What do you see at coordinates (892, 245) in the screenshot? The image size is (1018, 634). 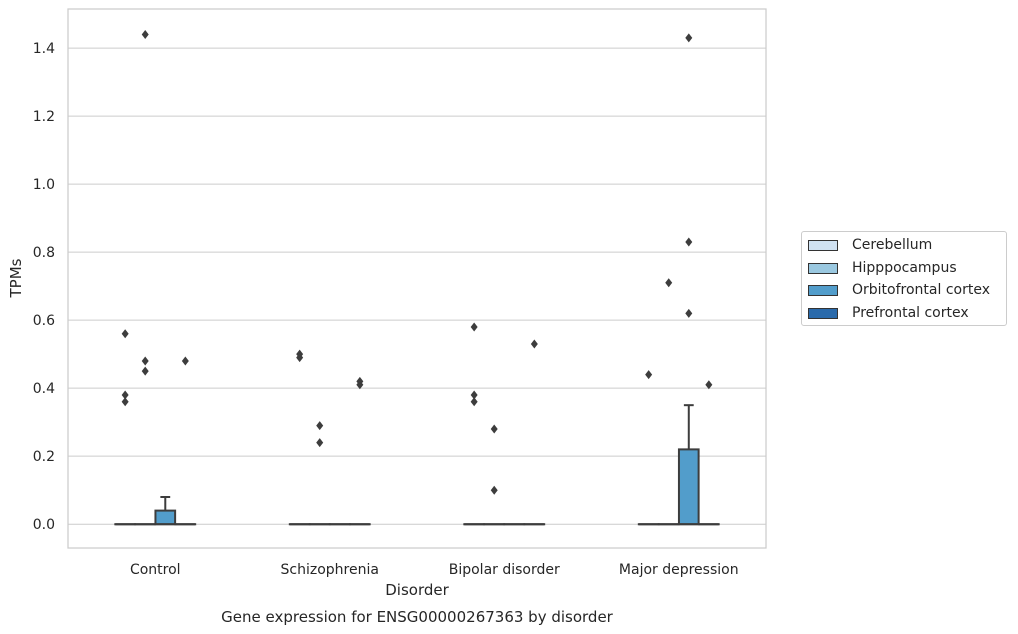 I see `legend-label: Cerebellum` at bounding box center [892, 245].